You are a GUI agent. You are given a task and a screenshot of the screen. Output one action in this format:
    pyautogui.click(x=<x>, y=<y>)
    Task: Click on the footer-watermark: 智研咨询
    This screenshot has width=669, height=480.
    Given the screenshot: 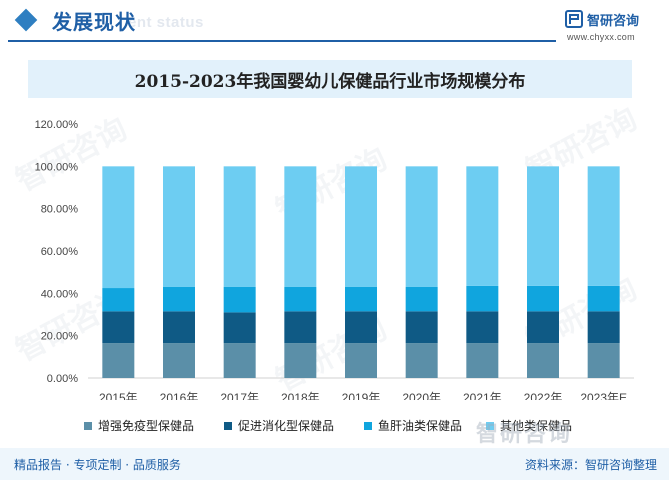 What is the action you would take?
    pyautogui.click(x=524, y=434)
    